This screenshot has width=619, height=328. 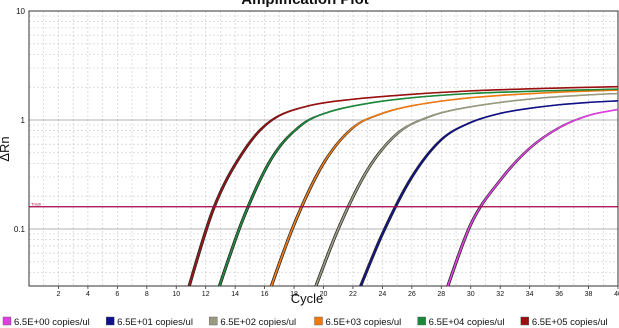 What do you see at coordinates (383, 294) in the screenshot?
I see `x-tick-label: 24` at bounding box center [383, 294].